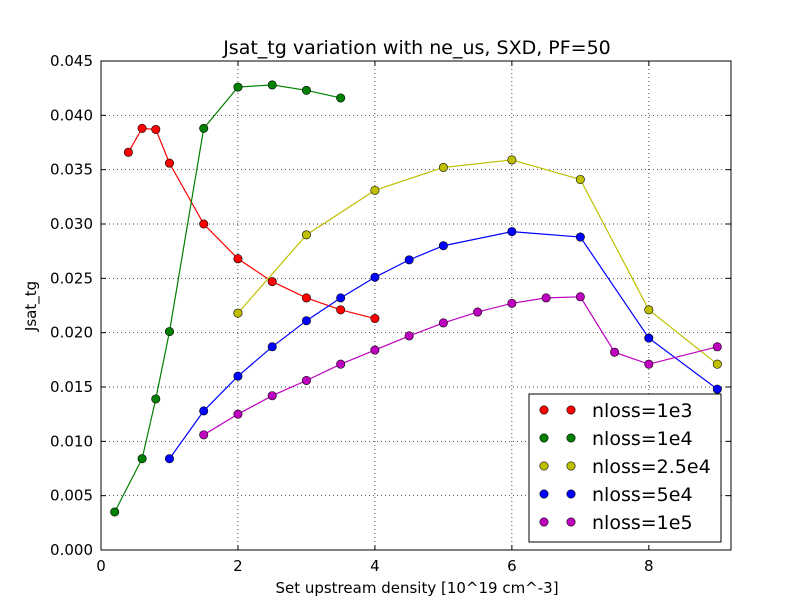 The width and height of the screenshot is (812, 612). What do you see at coordinates (416, 588) in the screenshot?
I see `x-axis-label: Set upstream density [10^19 cm^-3]` at bounding box center [416, 588].